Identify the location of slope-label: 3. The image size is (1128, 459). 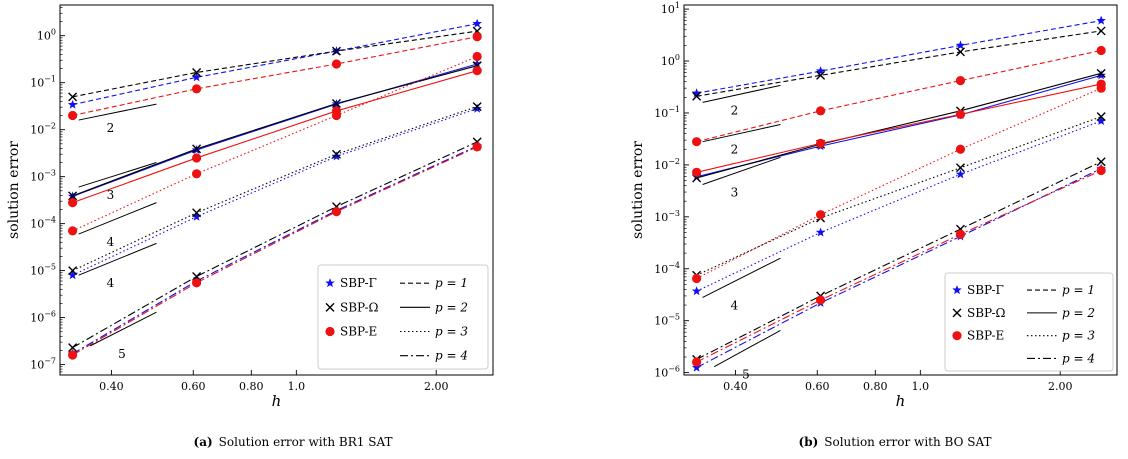
(735, 192).